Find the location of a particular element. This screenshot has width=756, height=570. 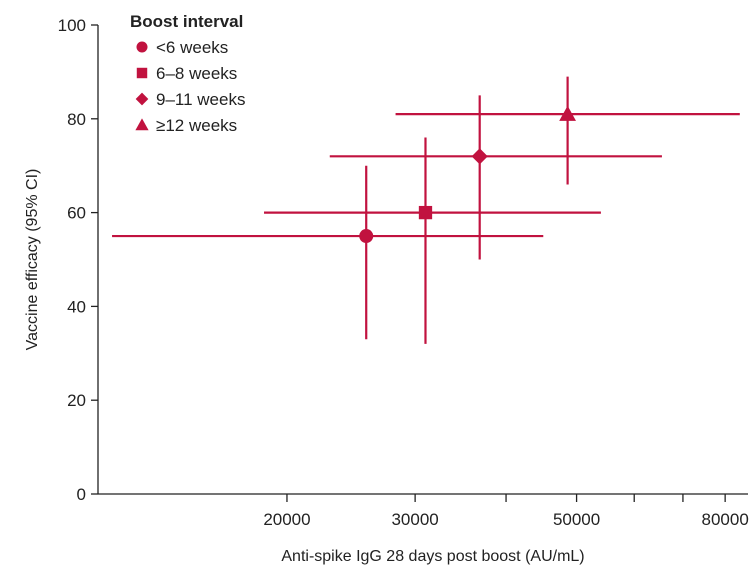

legend-label: 6–8 weeks is located at coordinates (196, 73).